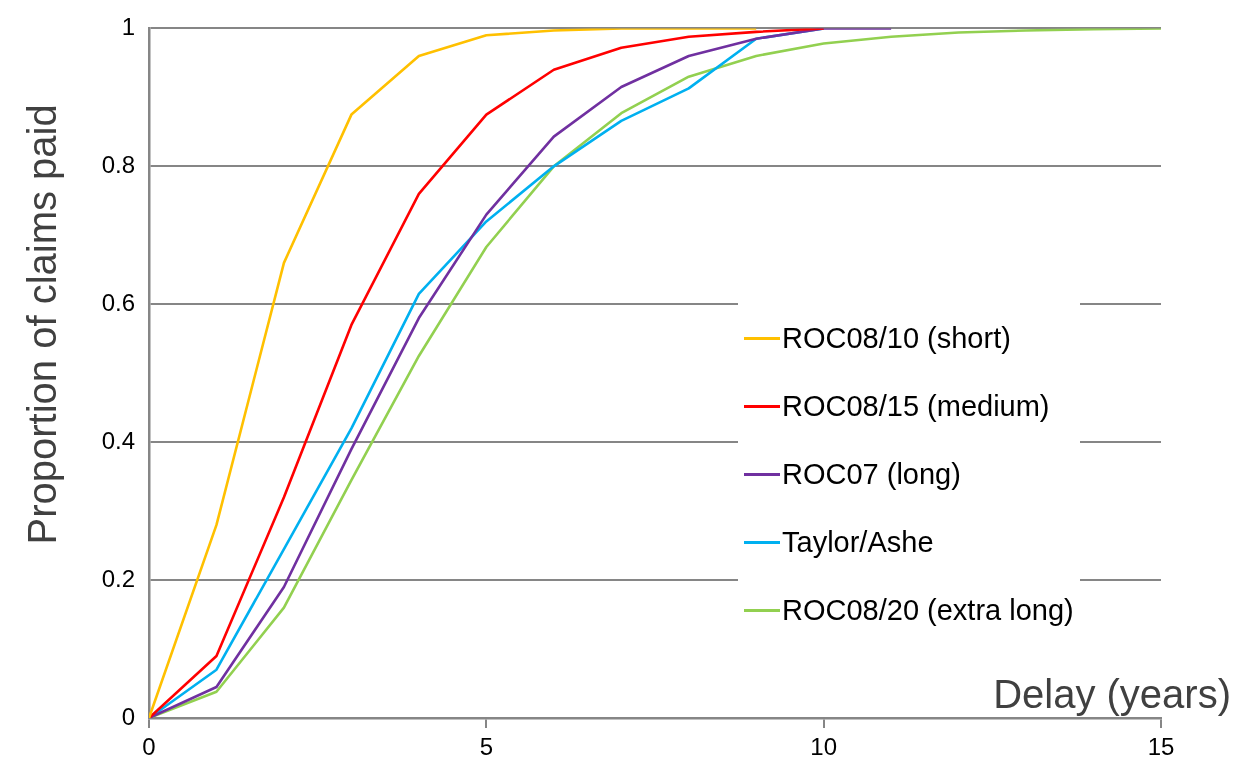 Image resolution: width=1245 pixels, height=776 pixels. What do you see at coordinates (1112, 694) in the screenshot?
I see `x-axis-title: Delay (years)` at bounding box center [1112, 694].